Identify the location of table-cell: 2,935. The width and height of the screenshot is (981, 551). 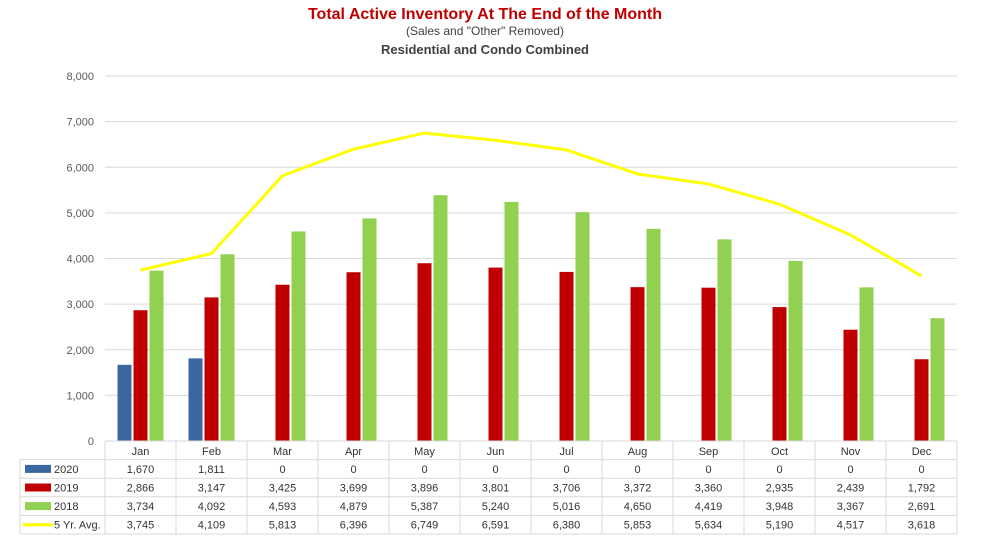
(780, 489).